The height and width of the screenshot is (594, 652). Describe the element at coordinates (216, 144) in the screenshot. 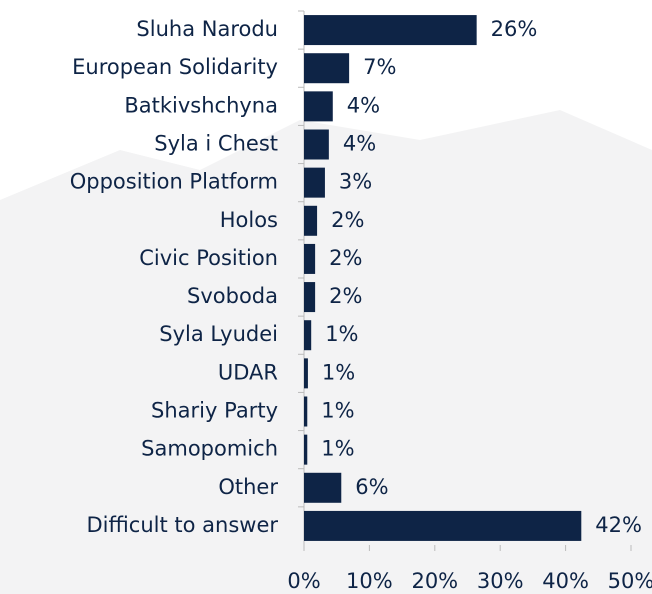

I see `y-tick-label: Syla i Chest` at that location.